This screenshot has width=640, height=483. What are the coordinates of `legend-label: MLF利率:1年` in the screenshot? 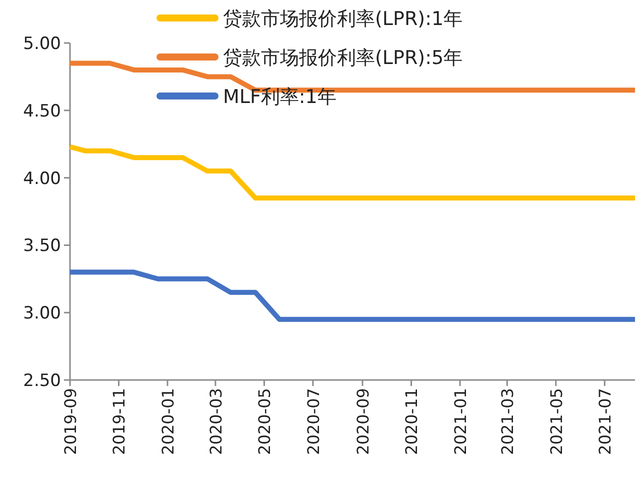 It's located at (279, 97).